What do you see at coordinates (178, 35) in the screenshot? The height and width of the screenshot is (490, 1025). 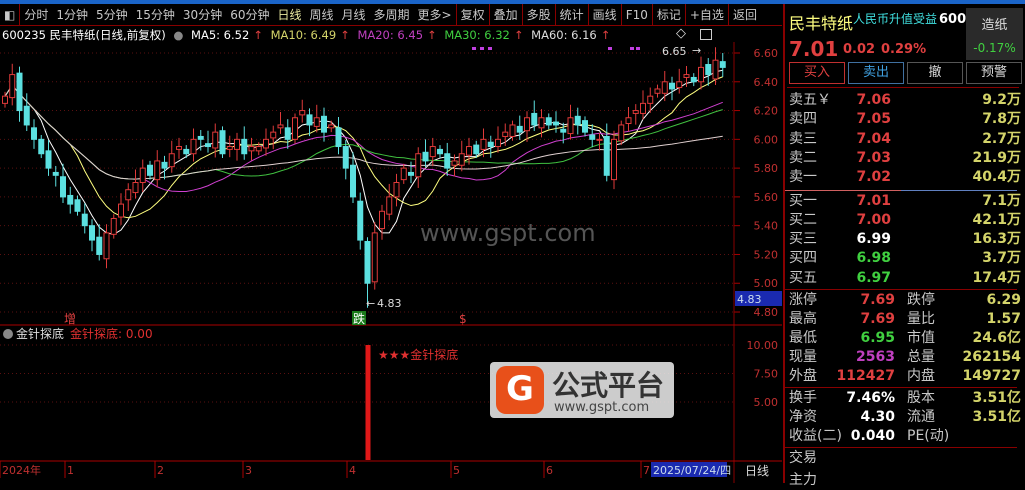 I see `collapse-icon: ●` at bounding box center [178, 35].